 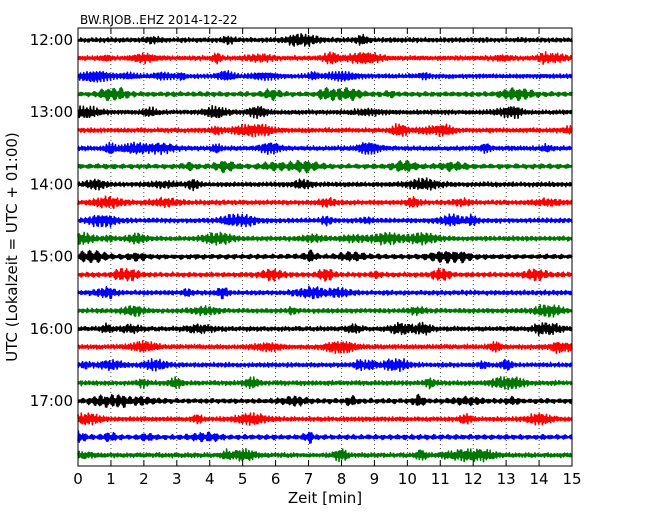 What do you see at coordinates (539, 479) in the screenshot?
I see `x-tick-label: 14` at bounding box center [539, 479].